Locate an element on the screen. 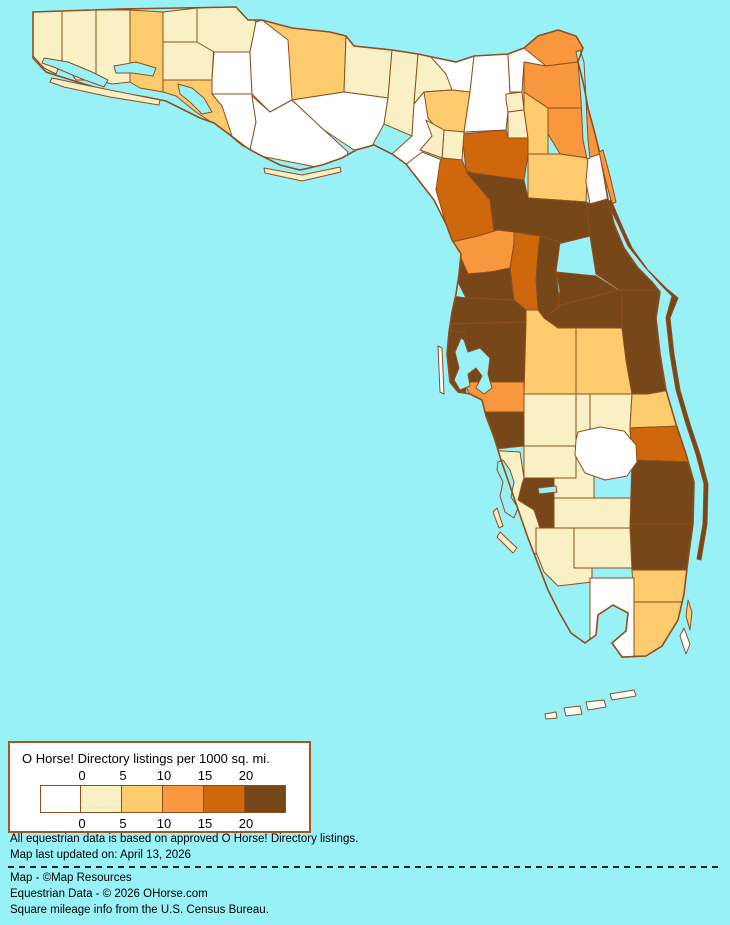 This screenshot has height=925, width=730. tampa-bay is located at coordinates (473, 366).